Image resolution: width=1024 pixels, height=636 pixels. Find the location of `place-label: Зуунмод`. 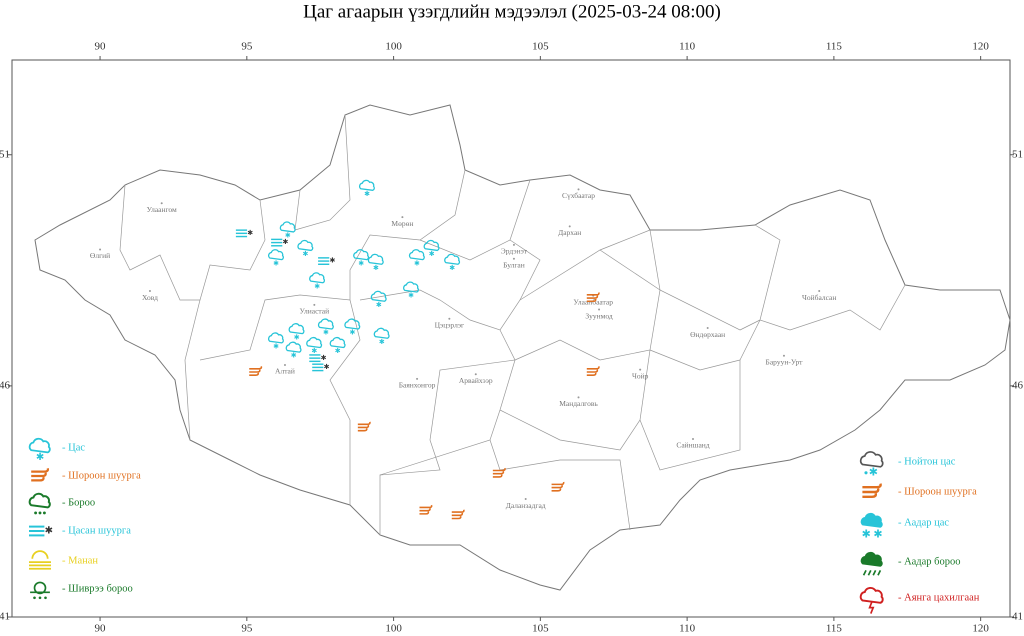

place-label: Зуунмод is located at coordinates (599, 315).